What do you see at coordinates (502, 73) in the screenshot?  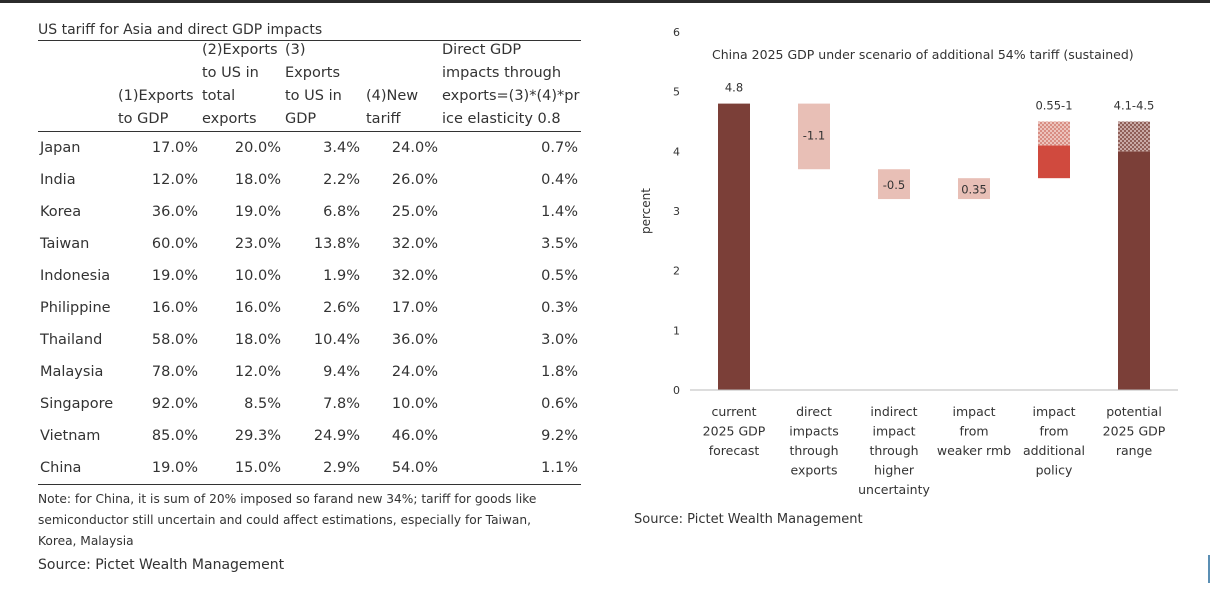 I see `header-line: impacts through` at bounding box center [502, 73].